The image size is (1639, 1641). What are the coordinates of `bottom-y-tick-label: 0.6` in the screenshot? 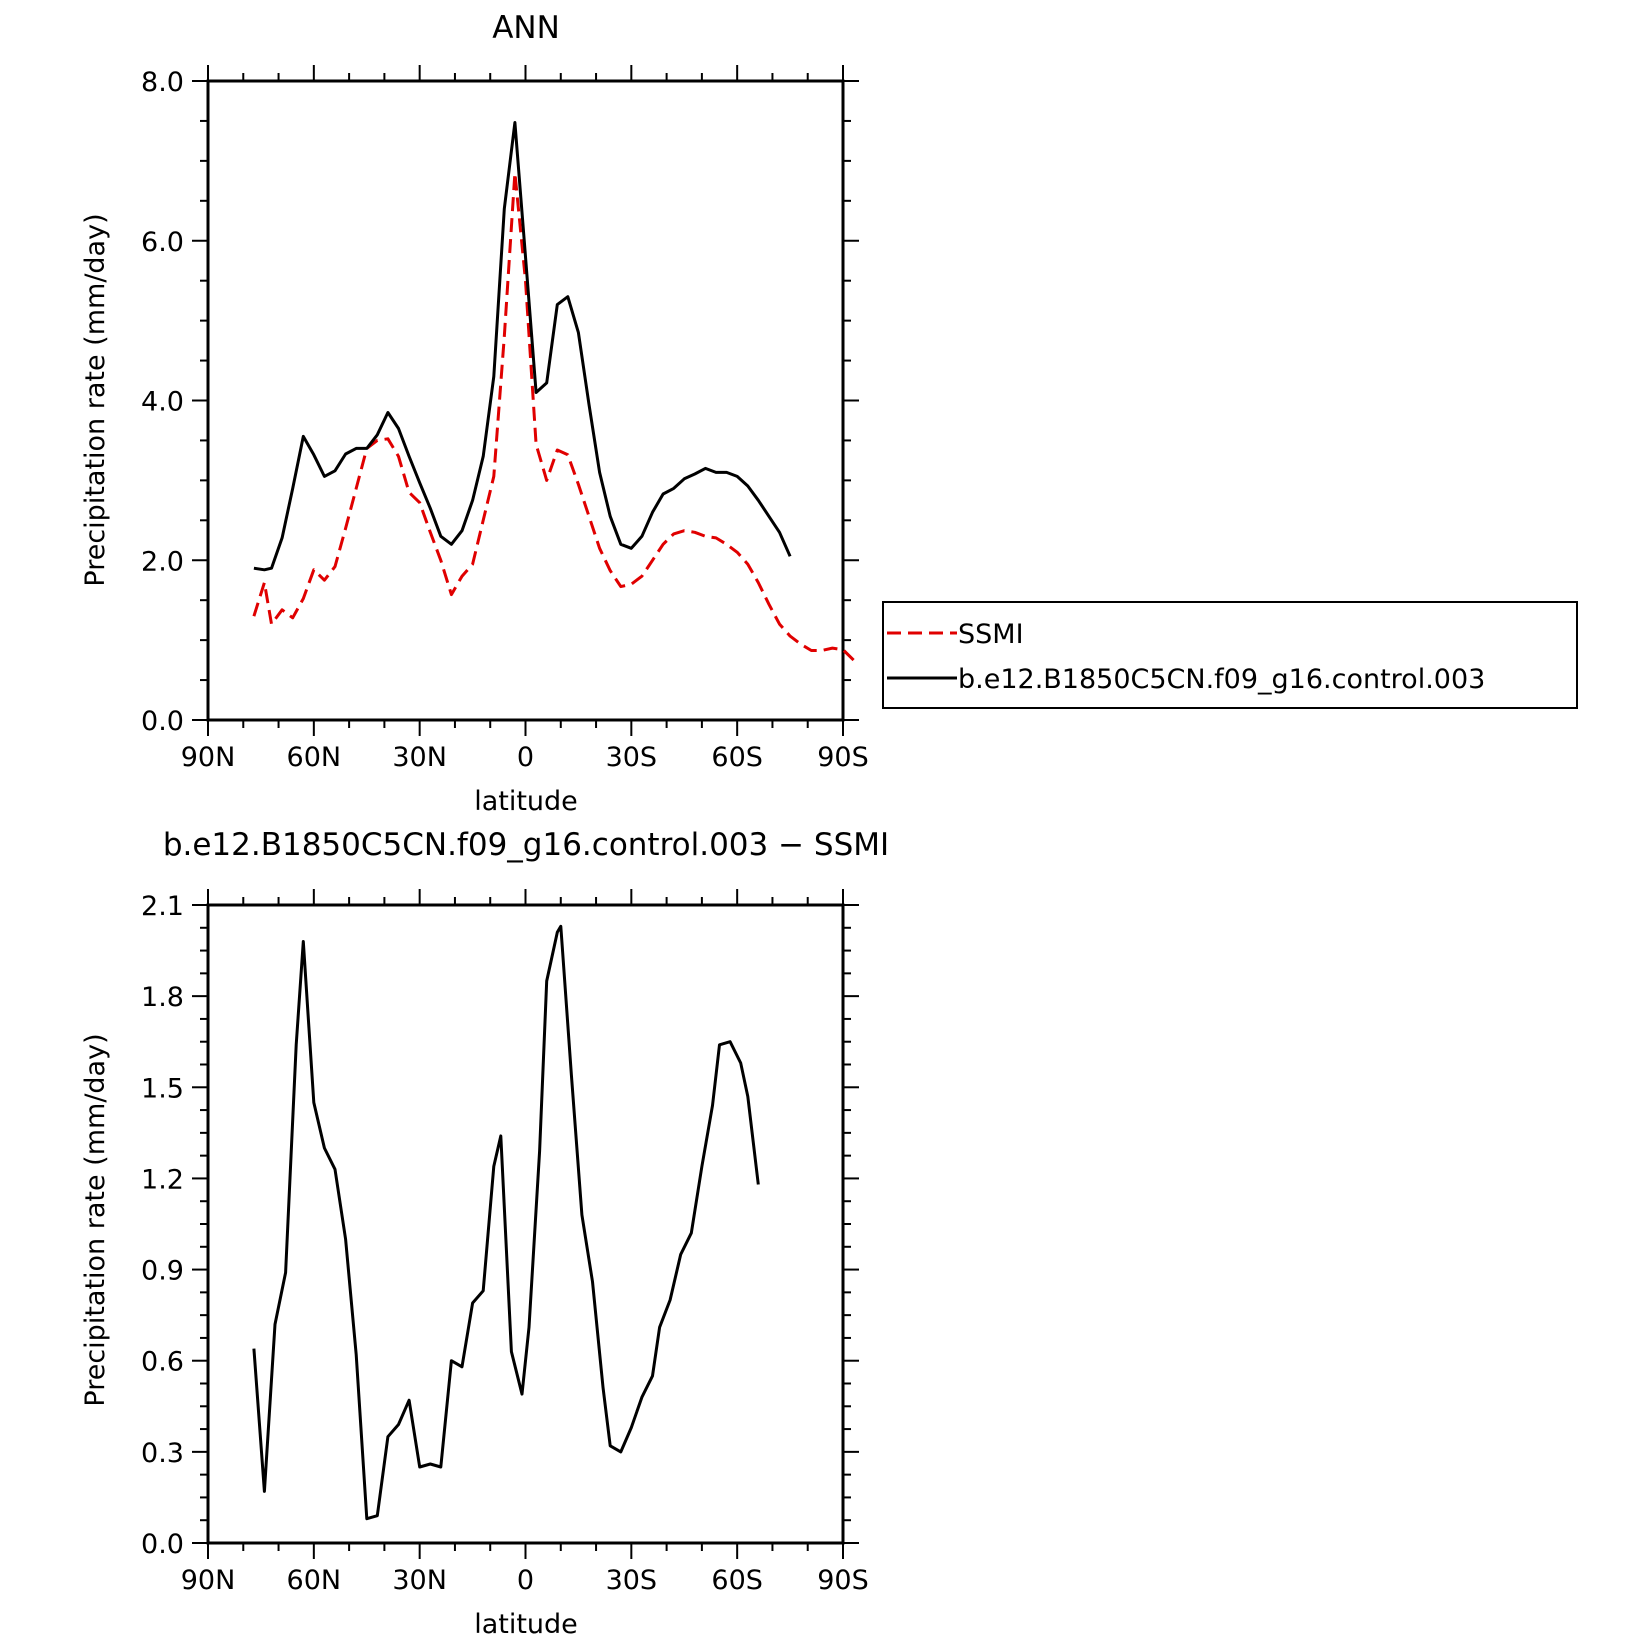 It's located at (162, 1362).